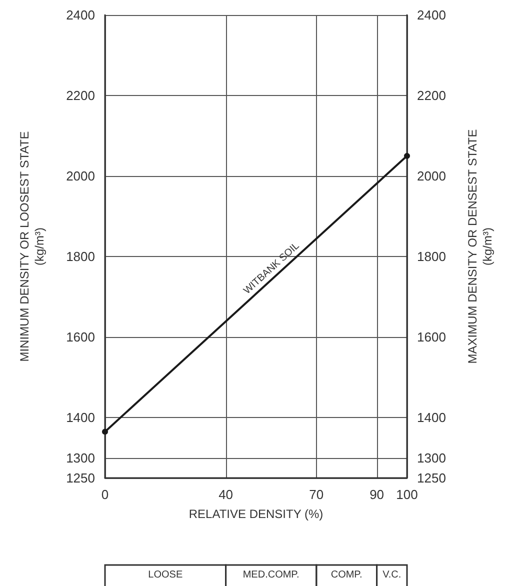 This screenshot has width=518, height=586. Describe the element at coordinates (226, 494) in the screenshot. I see `x-tick-label: 40` at that location.